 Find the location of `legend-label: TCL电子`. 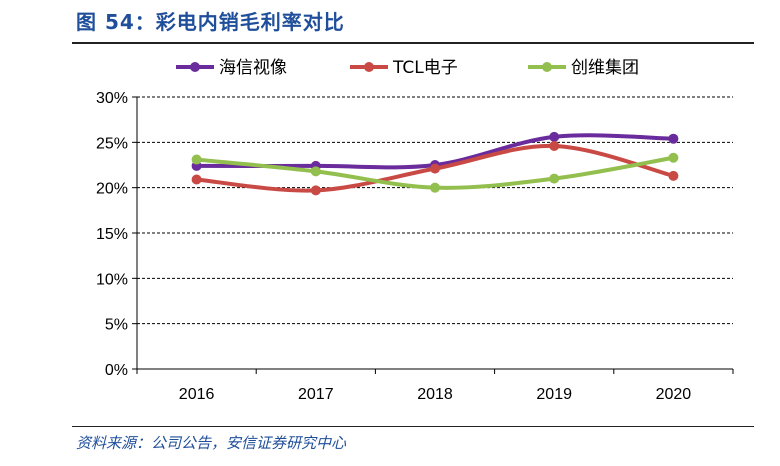

legend-label: TCL电子 is located at coordinates (425, 68).